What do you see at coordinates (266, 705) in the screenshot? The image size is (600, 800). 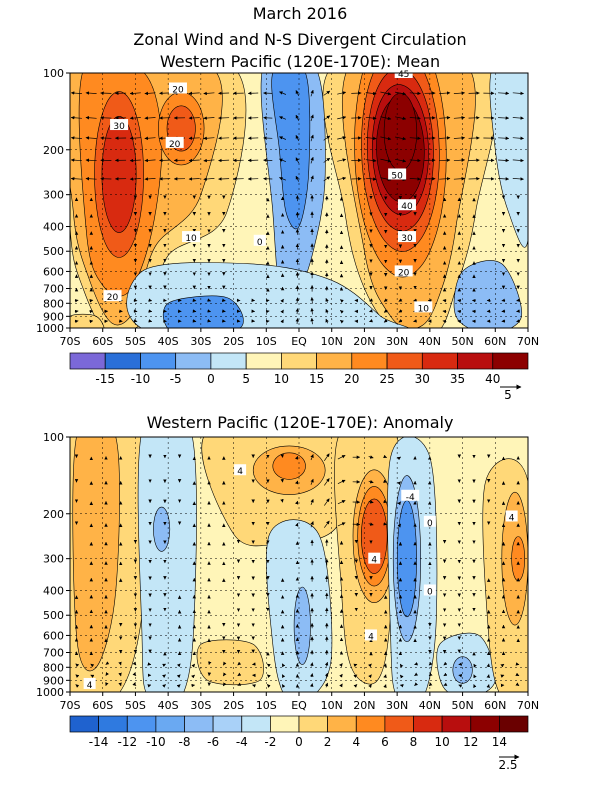 I see `panel-anomaly-x-tick-label: 10S` at bounding box center [266, 705].